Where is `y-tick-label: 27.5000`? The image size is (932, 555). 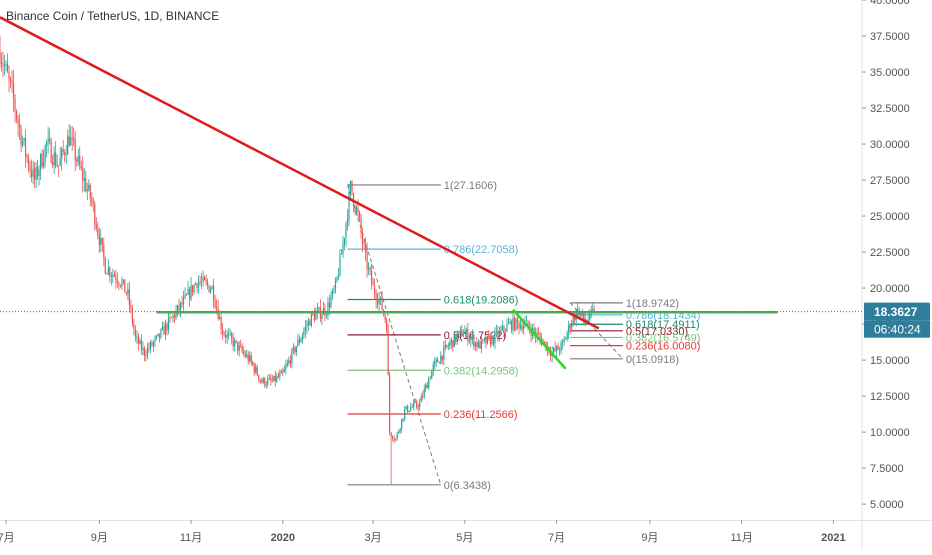 y-tick-label: 27.5000 is located at coordinates (890, 181).